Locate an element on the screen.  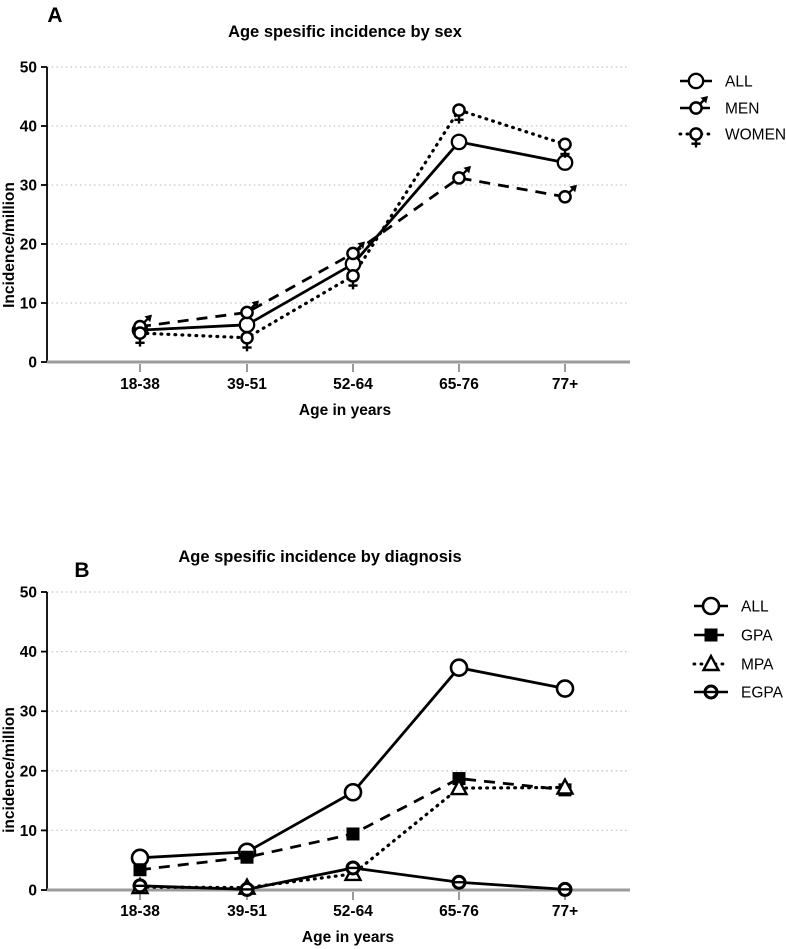
series-markers-all is located at coordinates (352, 236).